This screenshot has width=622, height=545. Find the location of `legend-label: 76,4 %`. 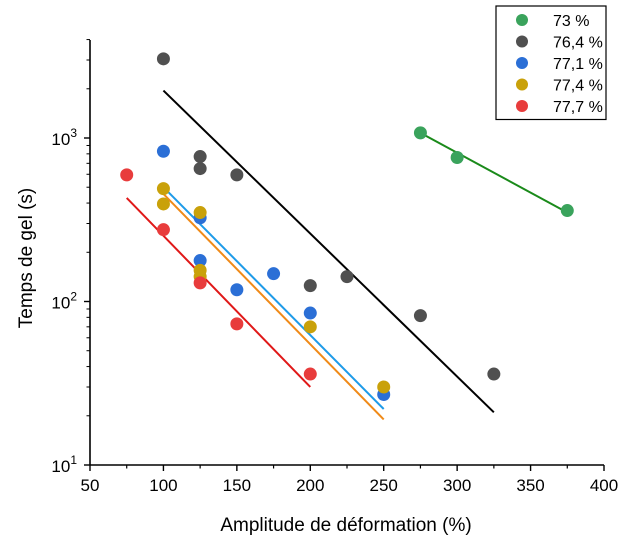

legend-label: 76,4 % is located at coordinates (578, 43).